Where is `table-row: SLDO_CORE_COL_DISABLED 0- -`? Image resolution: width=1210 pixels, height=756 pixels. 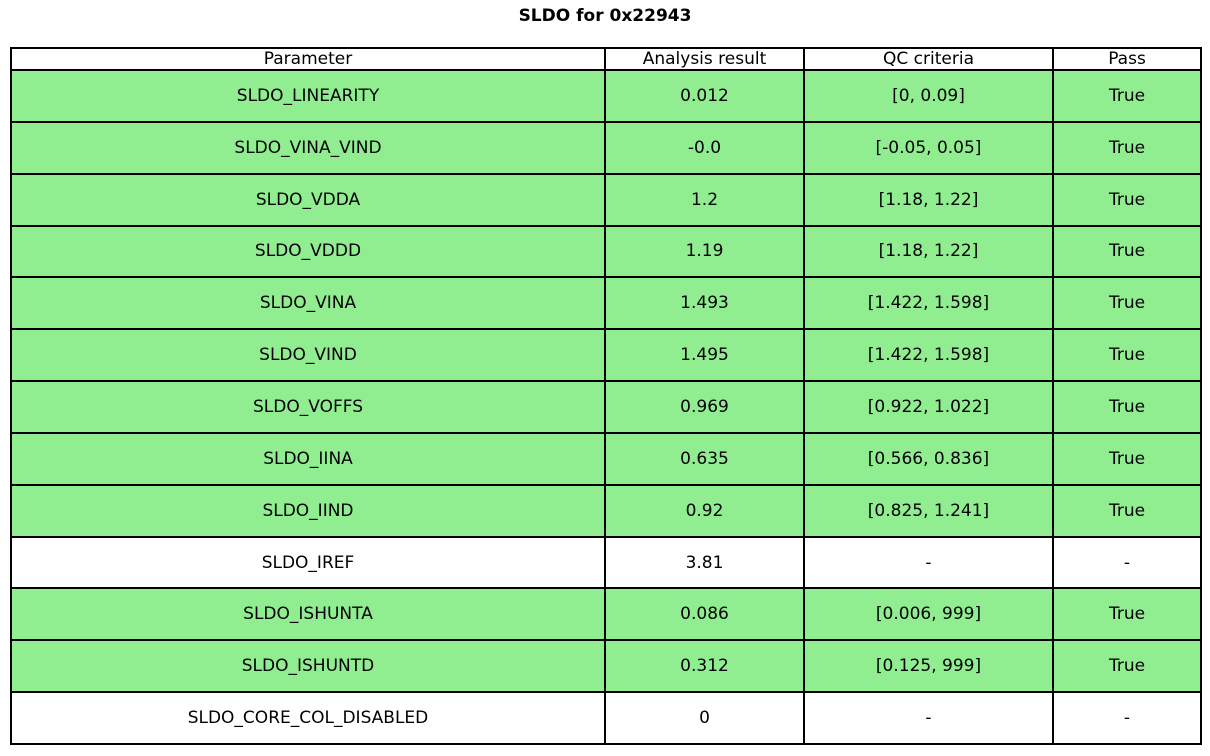
table-row: SLDO_CORE_COL_DISABLED 0- - is located at coordinates (606, 718).